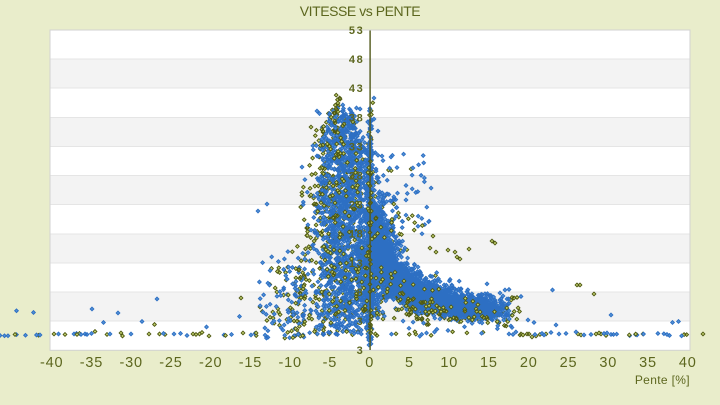 This screenshot has height=405, width=720. What do you see at coordinates (369, 363) in the screenshot?
I see `svg-text: 0` at bounding box center [369, 363].